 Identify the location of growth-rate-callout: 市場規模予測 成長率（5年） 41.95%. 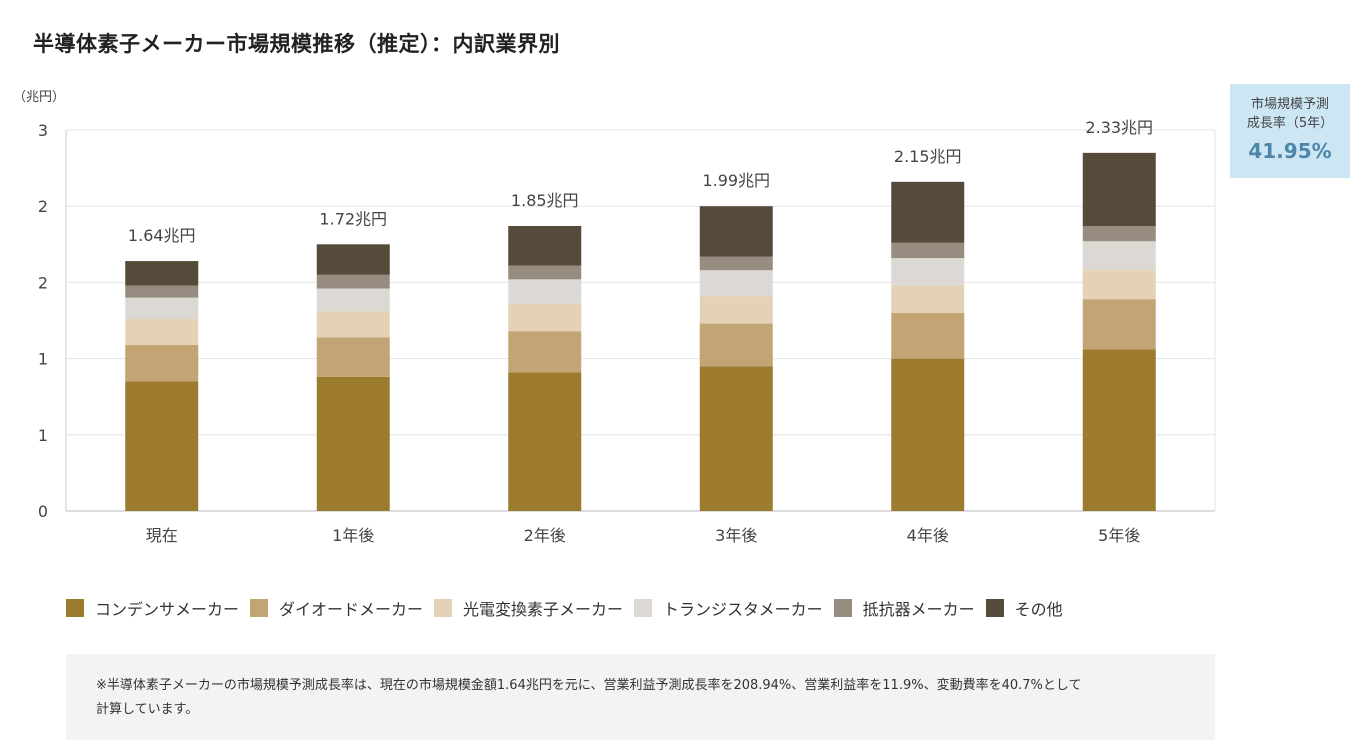
(1290, 131).